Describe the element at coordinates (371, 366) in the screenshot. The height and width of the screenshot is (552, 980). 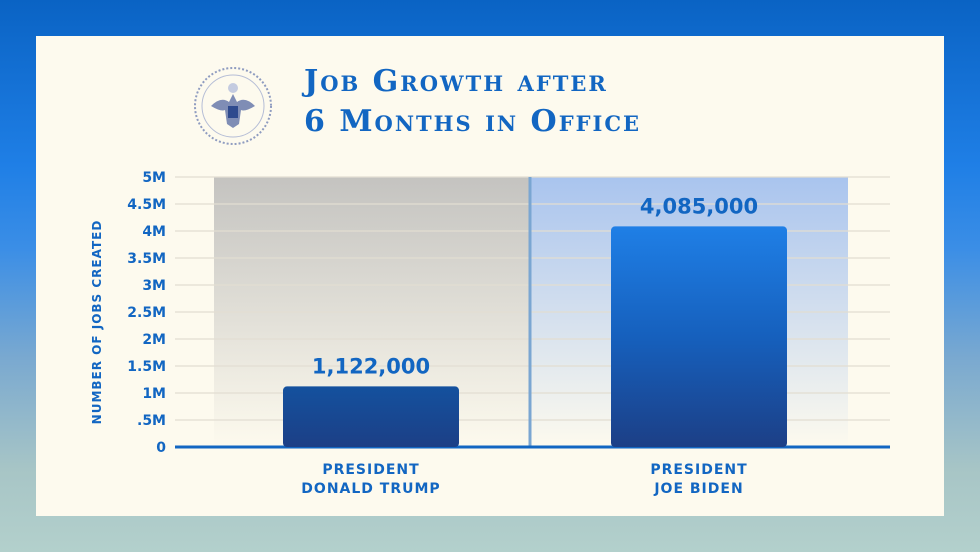
I see `data-label: 1,122,000` at that location.